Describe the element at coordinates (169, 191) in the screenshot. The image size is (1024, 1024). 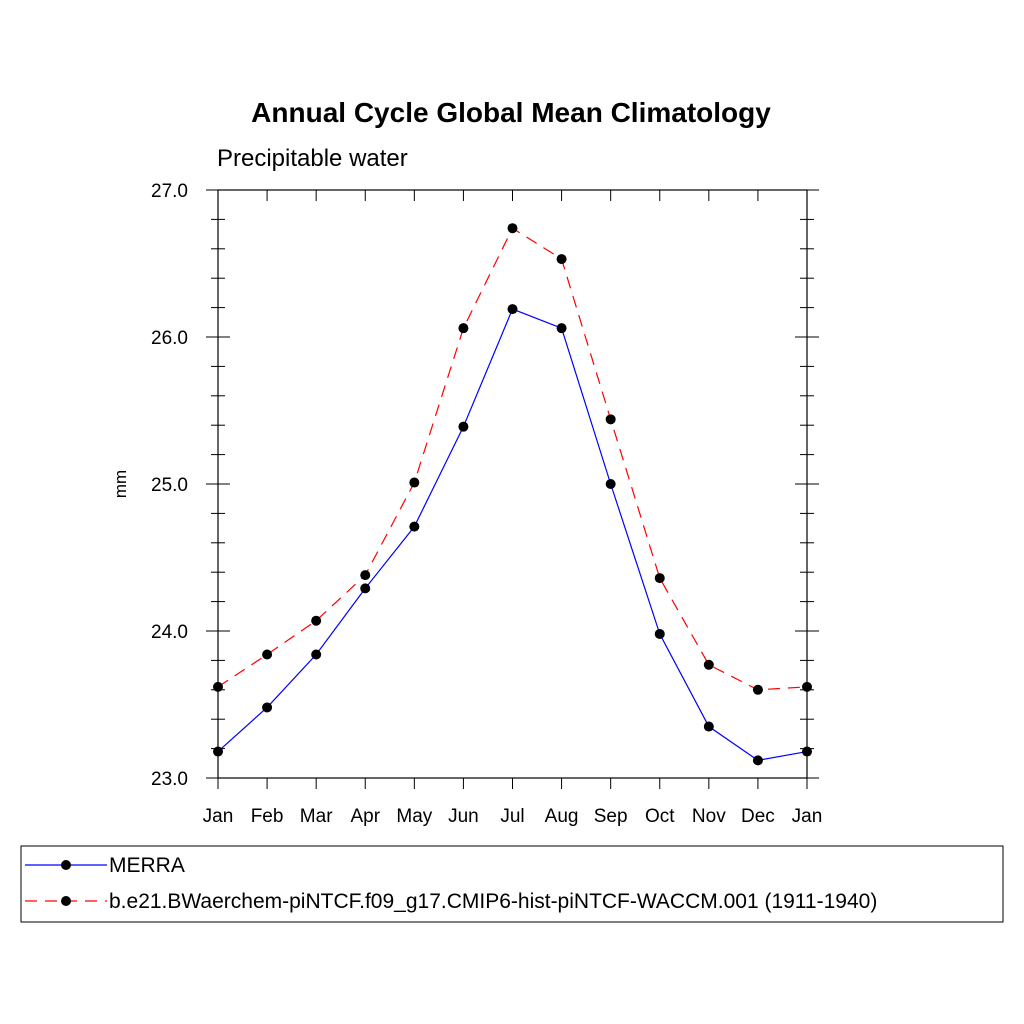
I see `y-tick-label: 27.0` at that location.